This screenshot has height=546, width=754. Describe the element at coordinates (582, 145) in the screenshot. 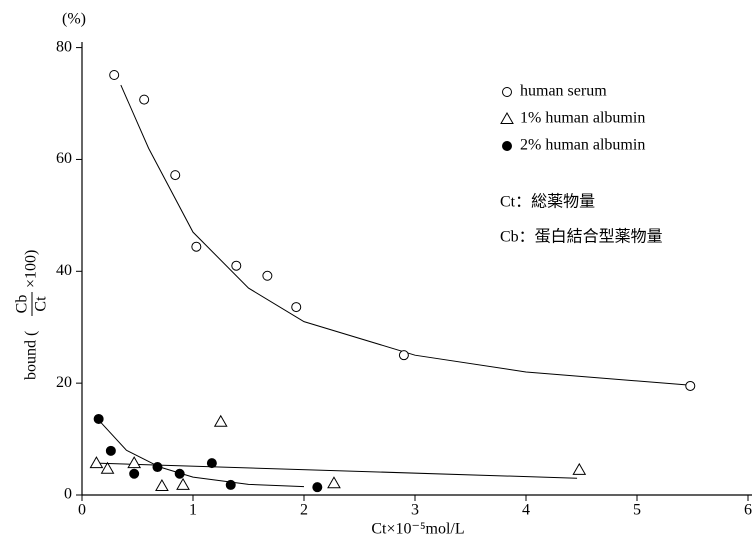

I see `legend-label: 2% human albumin` at that location.